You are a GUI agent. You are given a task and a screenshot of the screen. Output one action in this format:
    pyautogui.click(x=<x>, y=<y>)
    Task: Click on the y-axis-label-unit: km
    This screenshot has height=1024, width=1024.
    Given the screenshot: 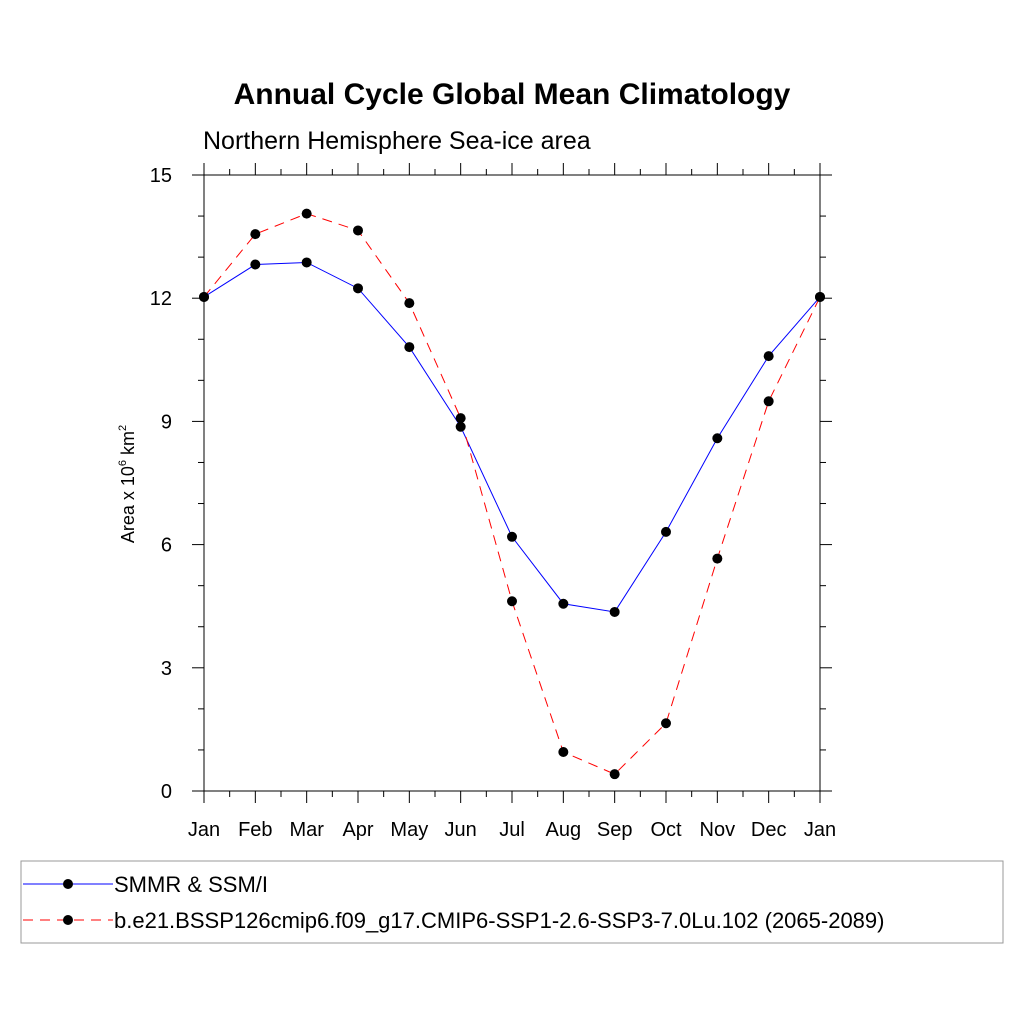 What is the action you would take?
    pyautogui.click(x=128, y=445)
    